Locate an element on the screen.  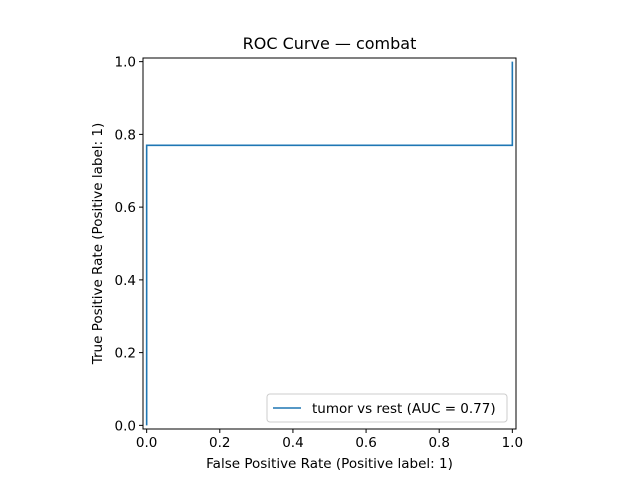
y-tick-label: 0.8 is located at coordinates (125, 135).